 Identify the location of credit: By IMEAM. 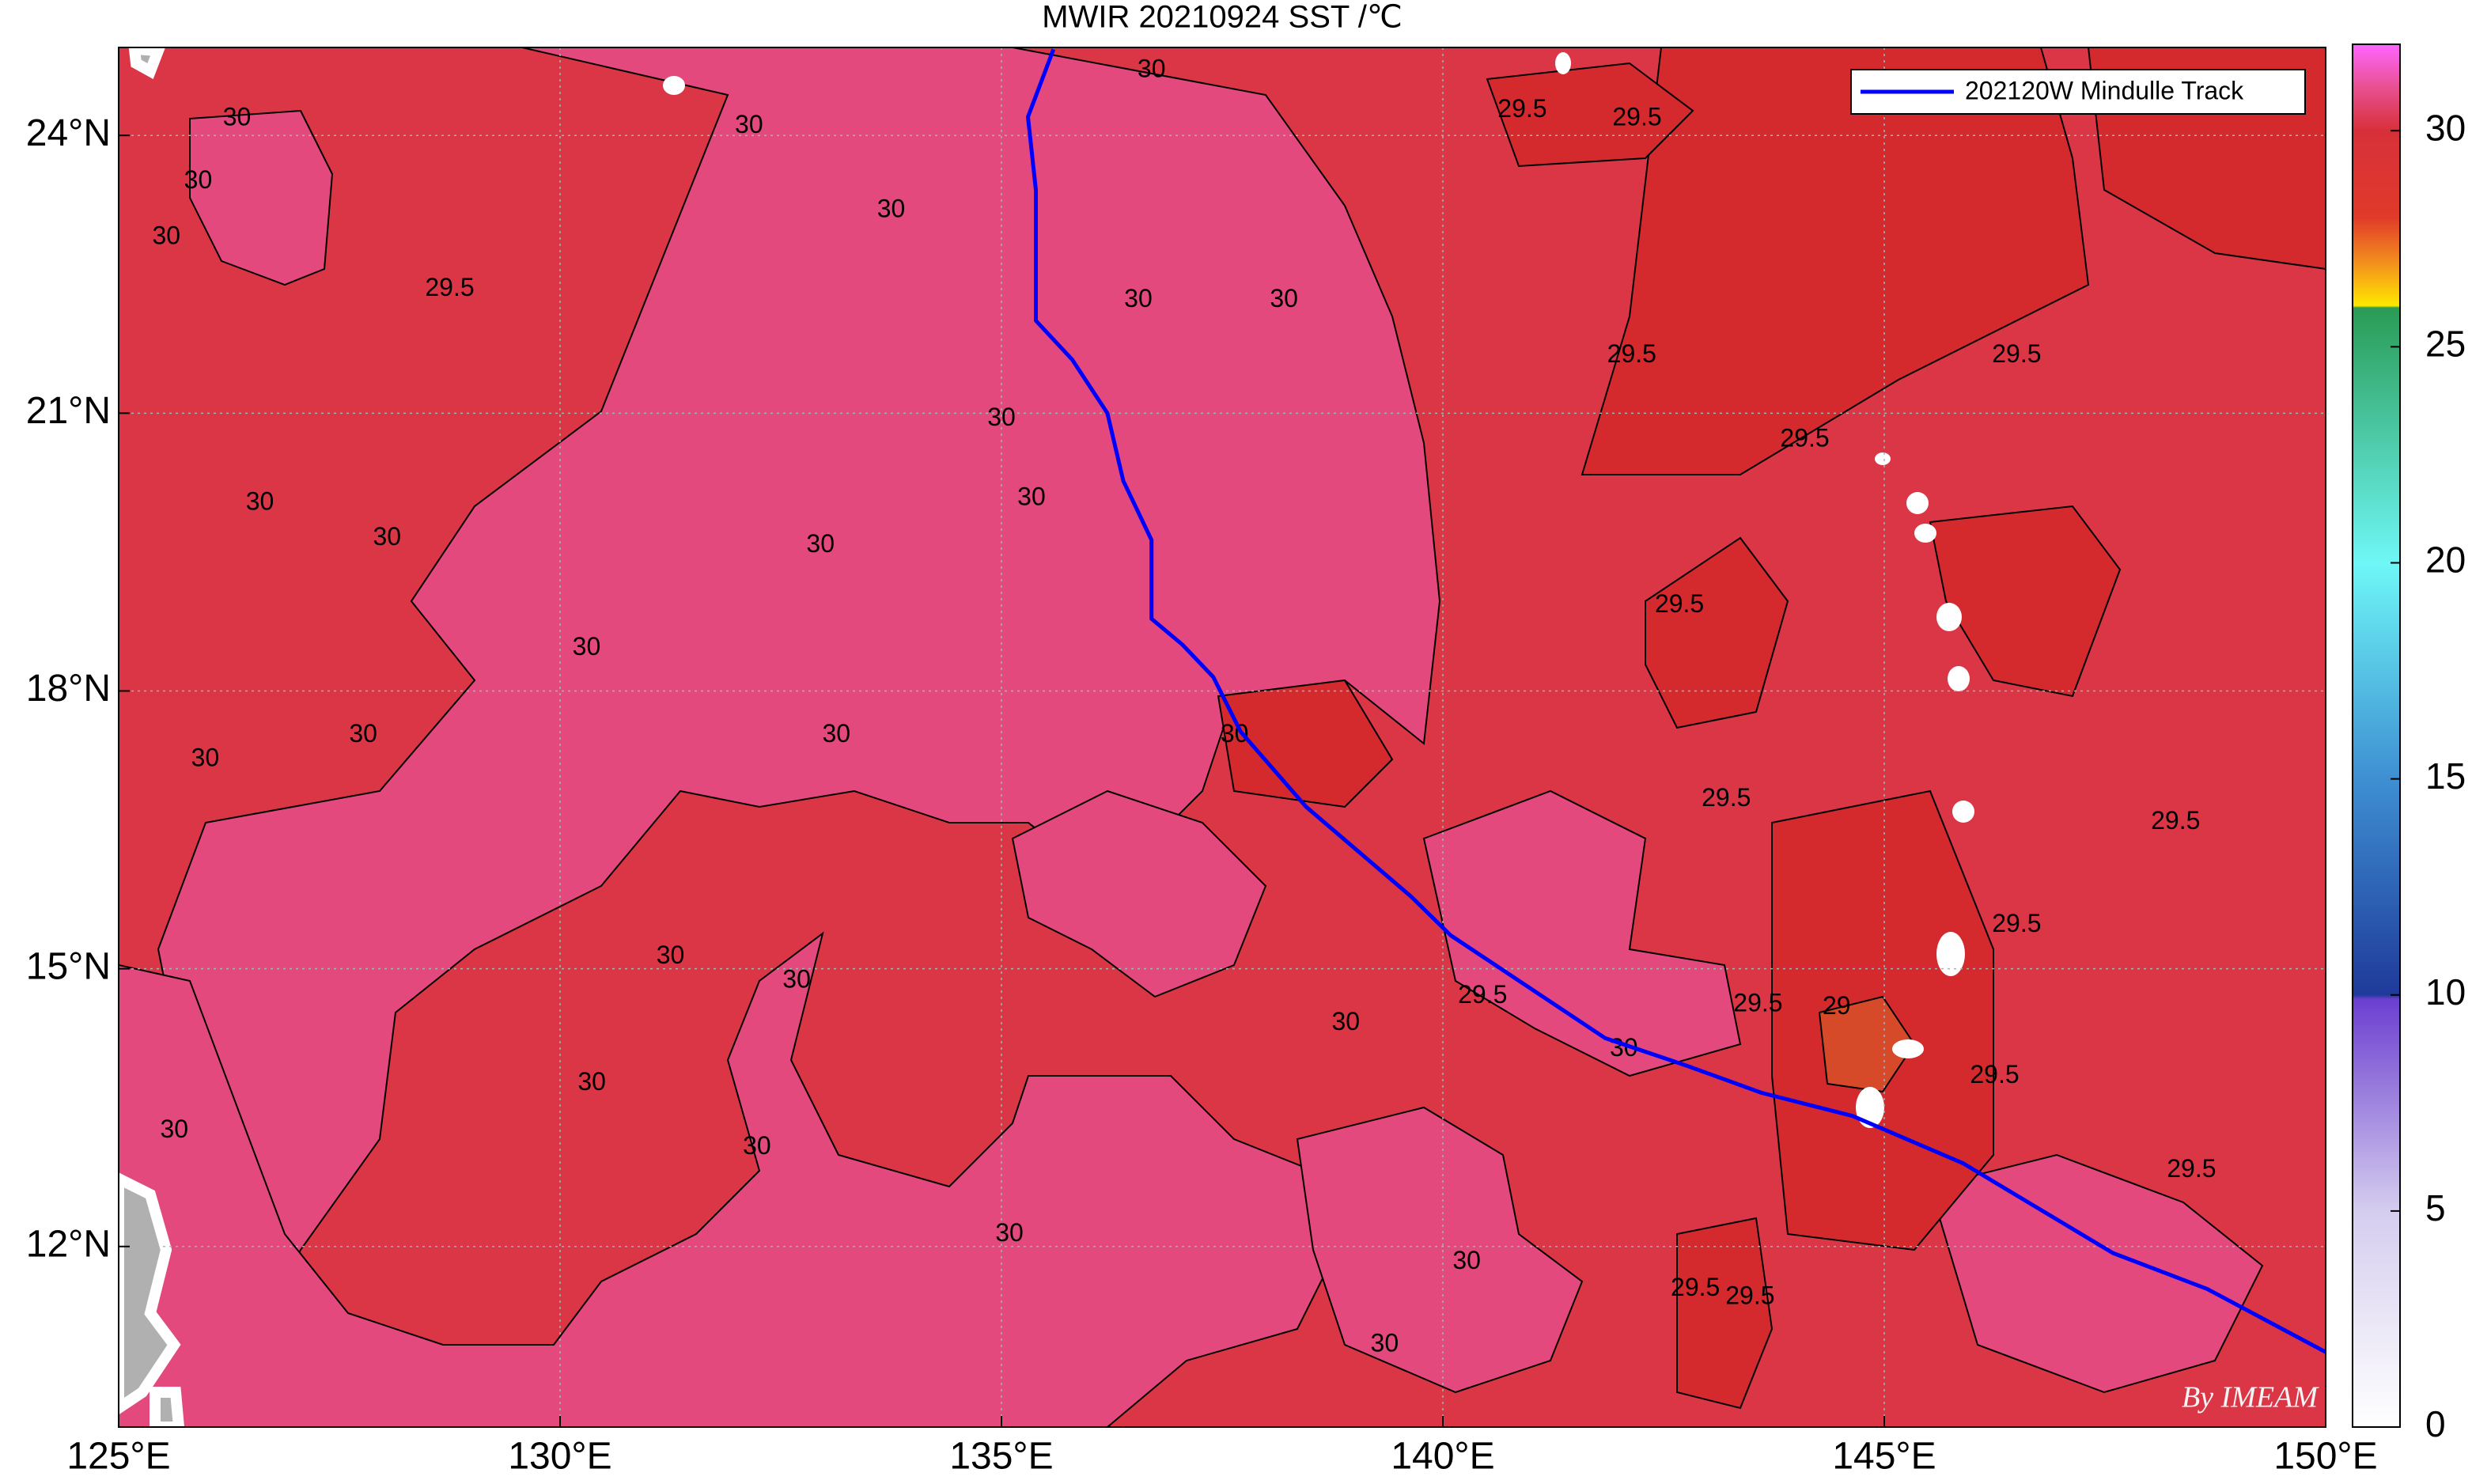
(2250, 1397).